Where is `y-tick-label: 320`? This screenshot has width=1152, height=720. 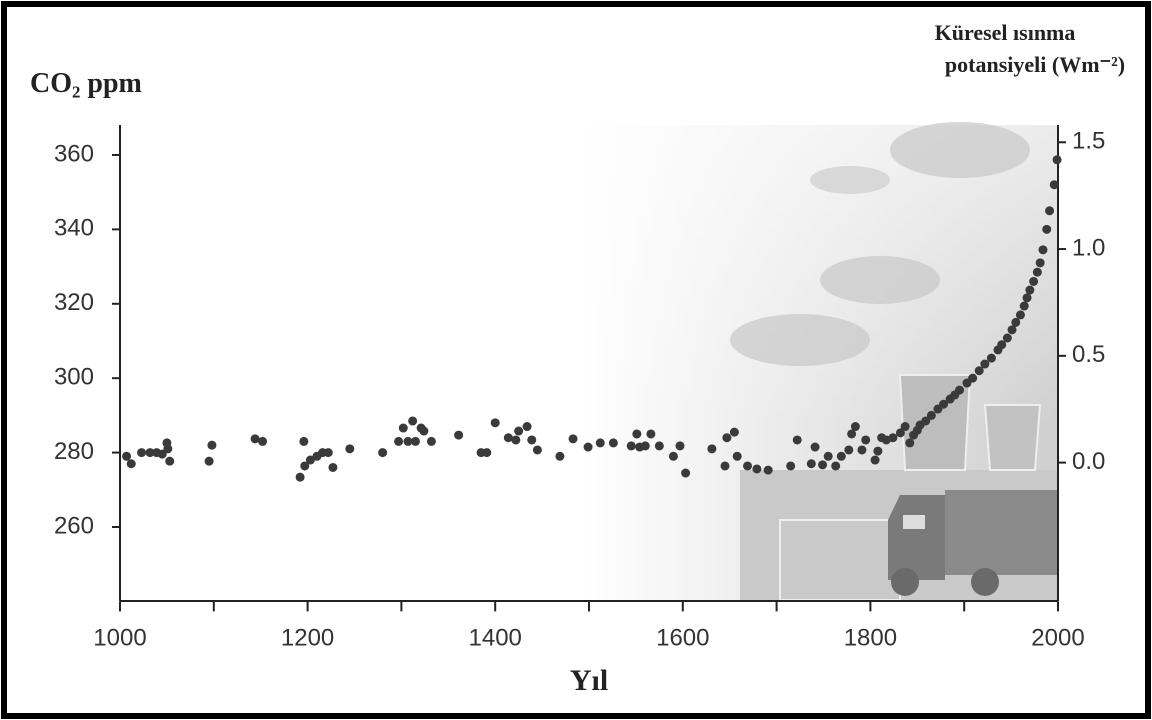
y-tick-label: 320 is located at coordinates (74, 302).